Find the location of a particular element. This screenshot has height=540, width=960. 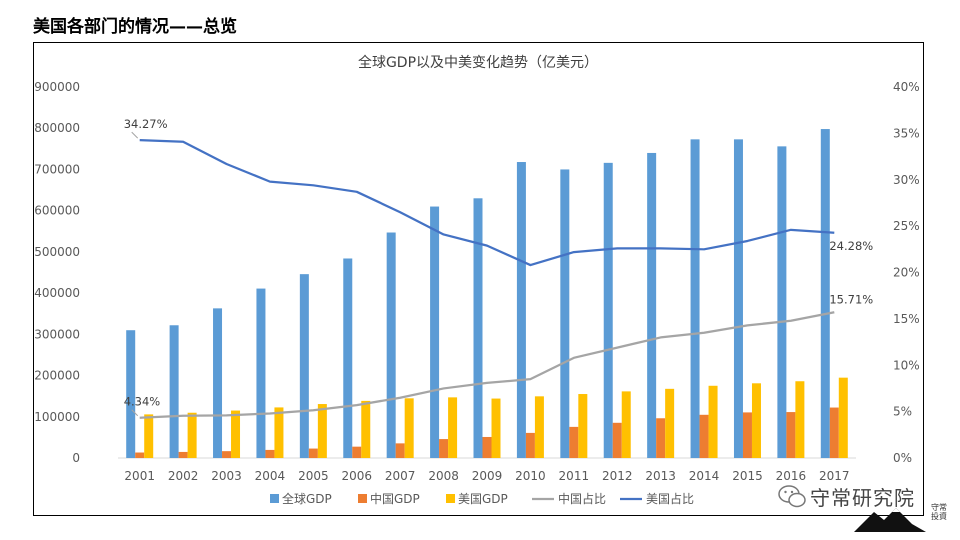

y-right-tick-label: 15% is located at coordinates (906, 319).